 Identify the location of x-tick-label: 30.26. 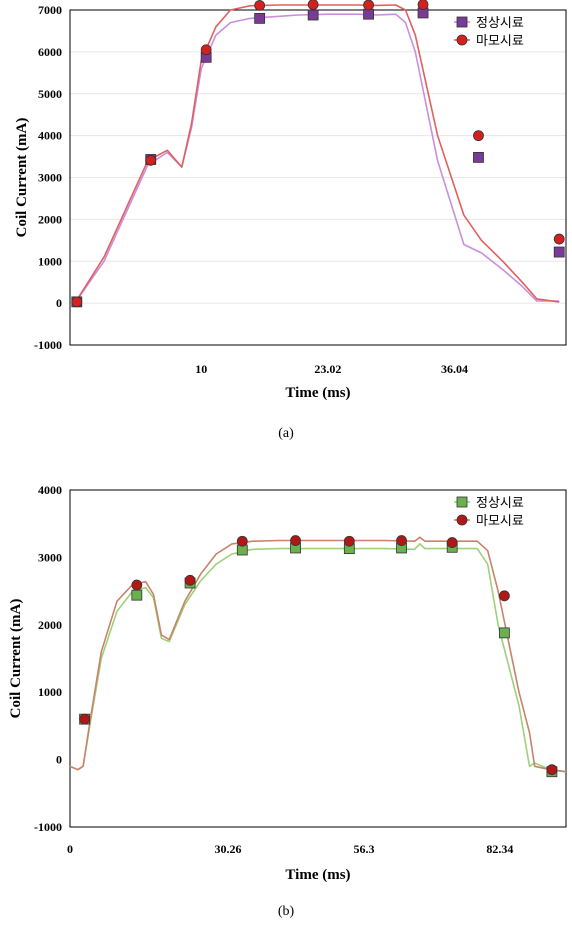
(227, 849).